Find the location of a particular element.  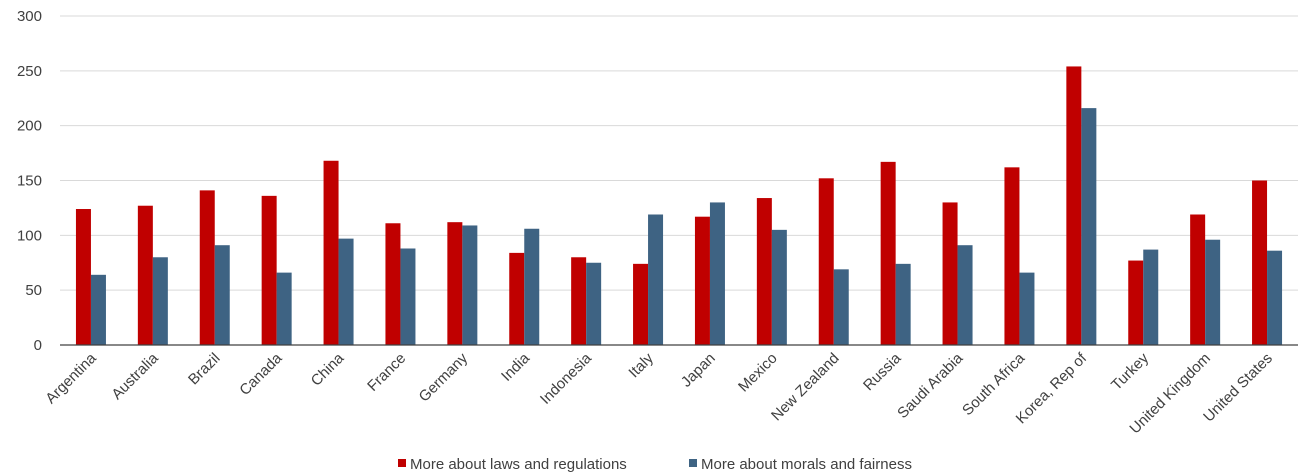

x-tick-label: Indonesia is located at coordinates (566, 378).